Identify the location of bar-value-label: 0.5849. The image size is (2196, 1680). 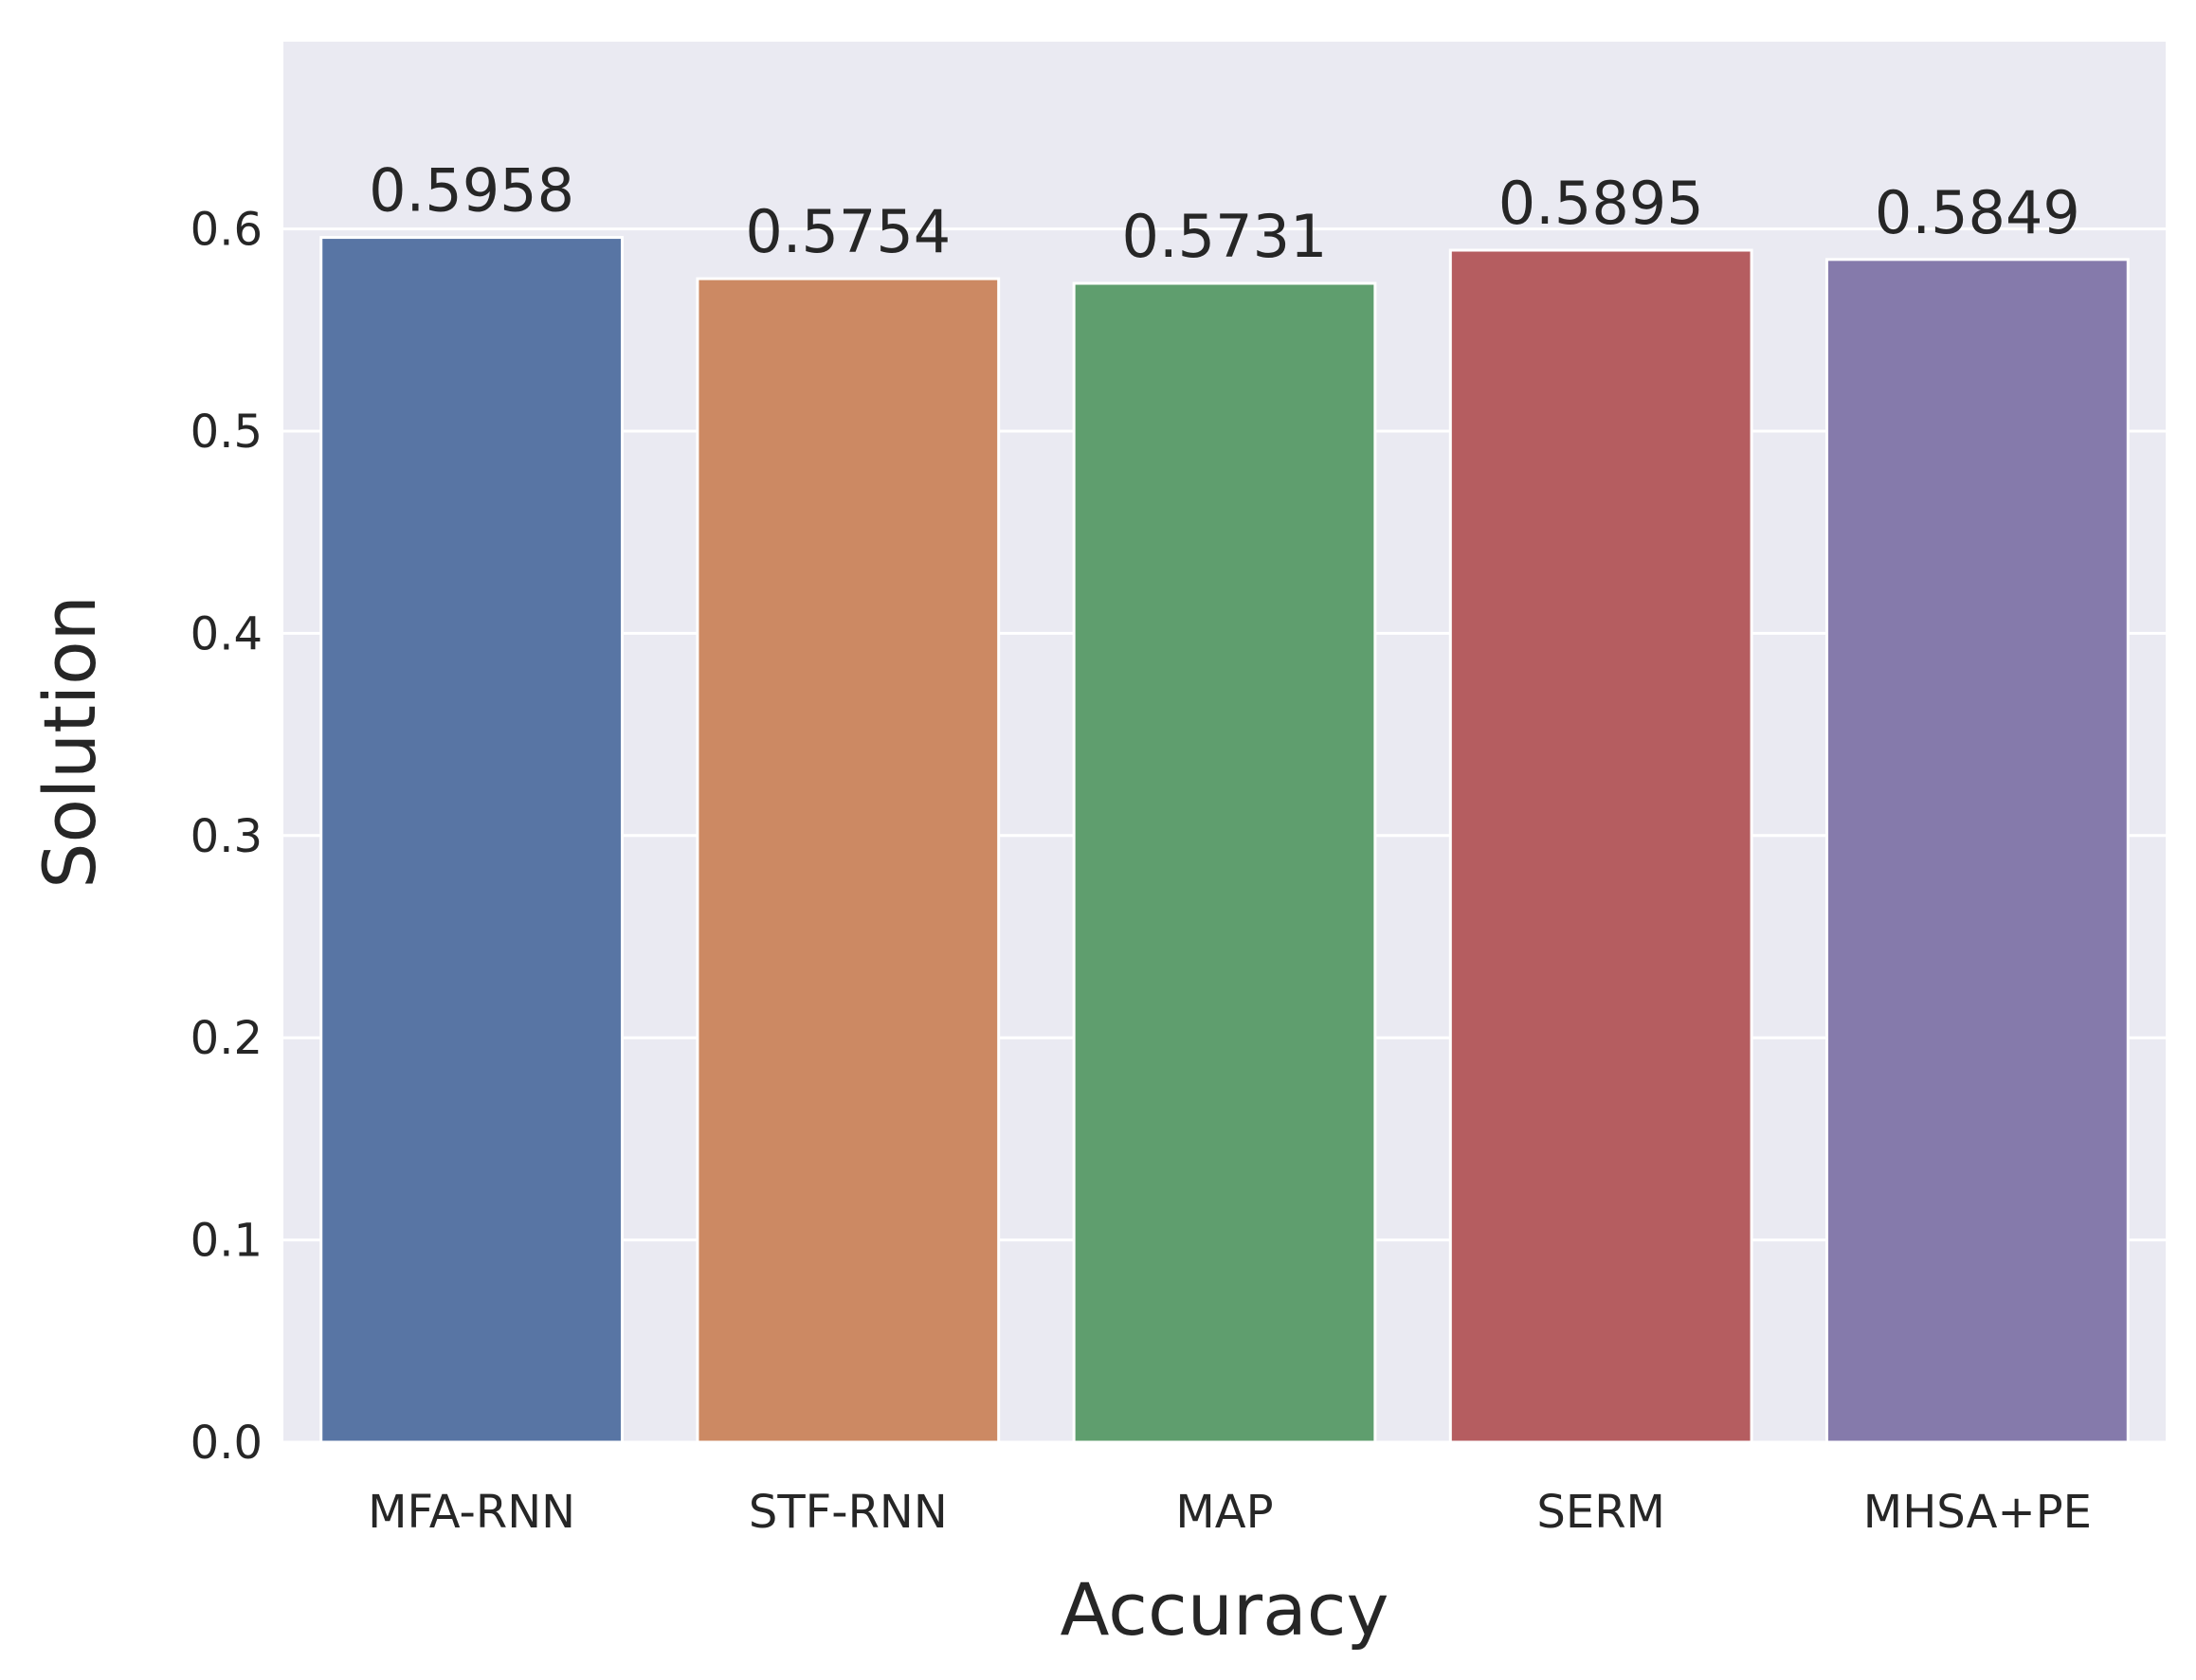
(1977, 212).